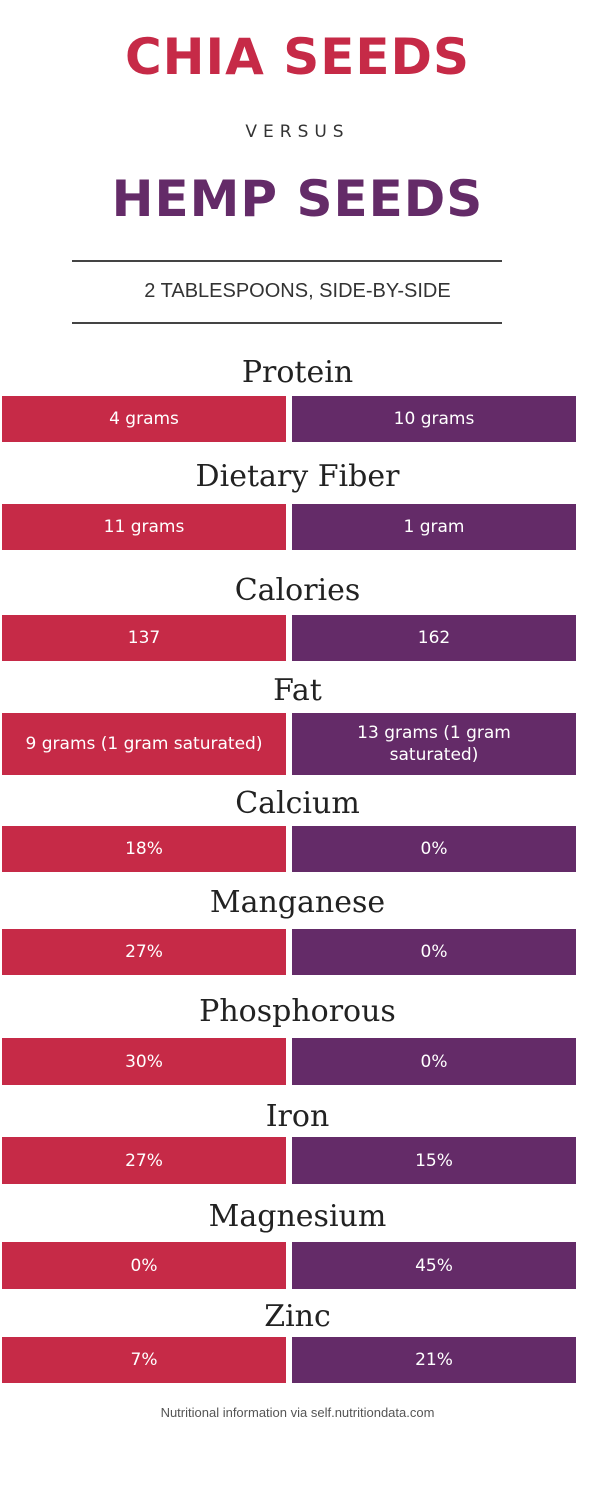 The image size is (595, 1488). I want to click on hemp-value: 21%, so click(434, 1360).